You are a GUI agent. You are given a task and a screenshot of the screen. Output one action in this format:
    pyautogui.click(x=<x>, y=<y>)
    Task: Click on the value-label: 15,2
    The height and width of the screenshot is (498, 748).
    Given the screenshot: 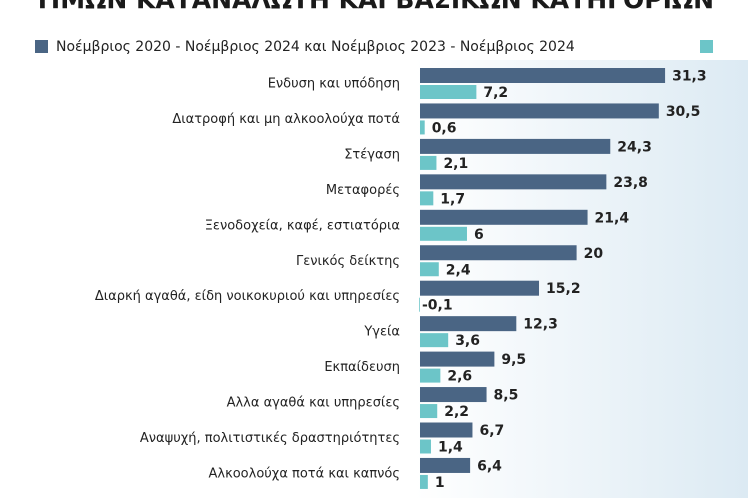 What is the action you would take?
    pyautogui.click(x=563, y=289)
    